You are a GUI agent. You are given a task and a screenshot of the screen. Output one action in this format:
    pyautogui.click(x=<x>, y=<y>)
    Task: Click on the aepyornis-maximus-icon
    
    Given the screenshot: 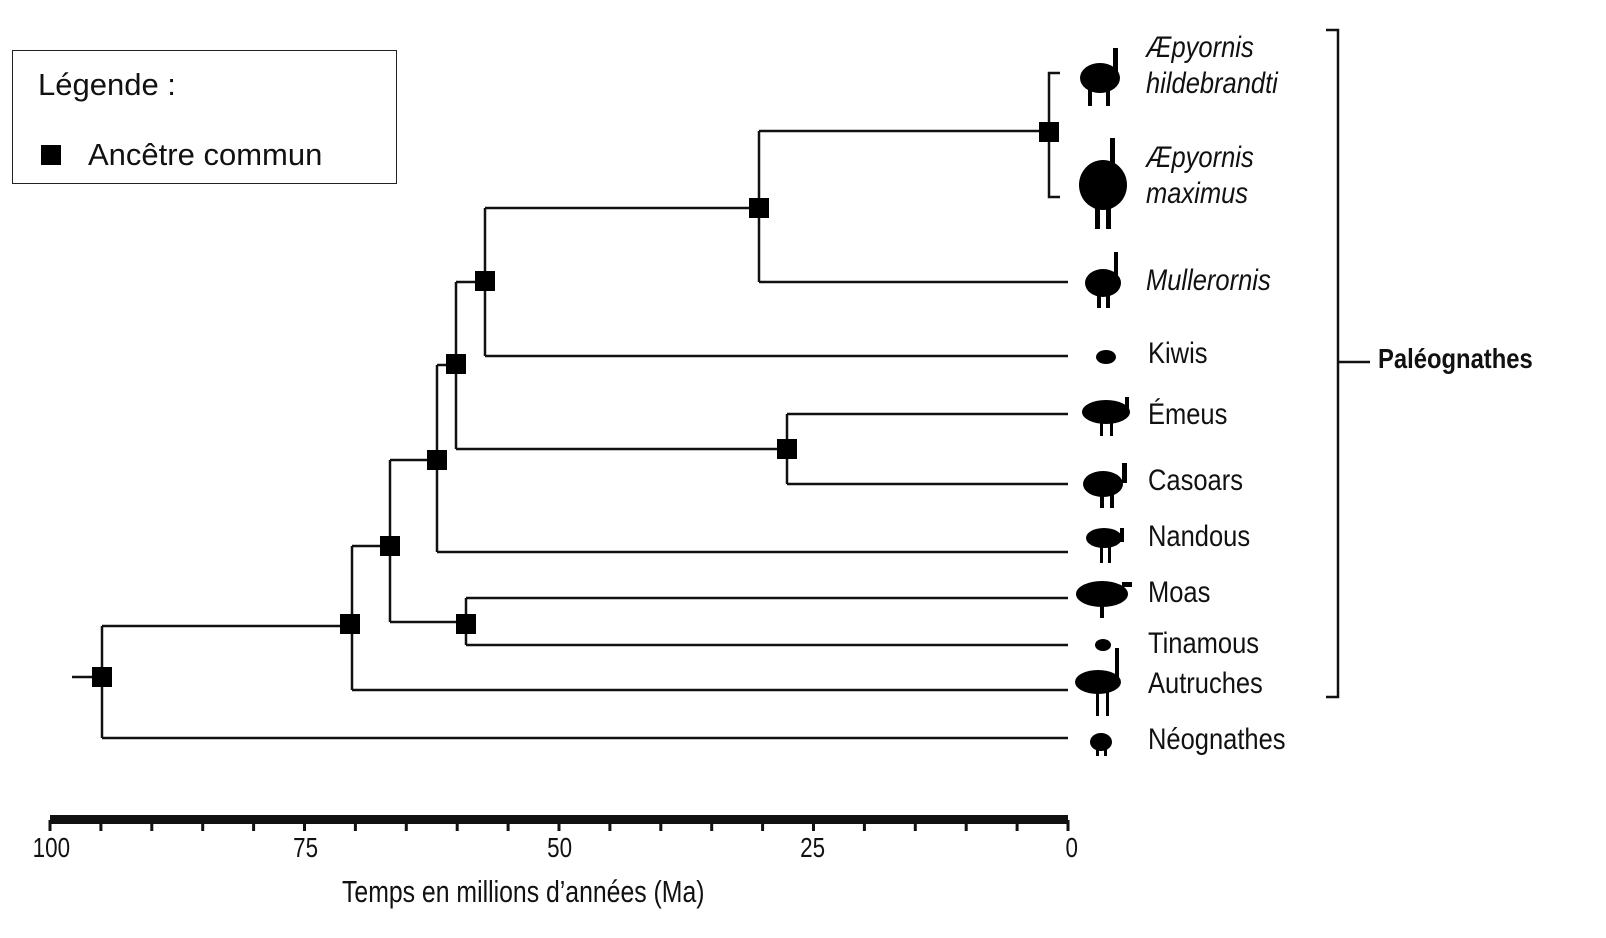 What is the action you would take?
    pyautogui.click(x=1103, y=183)
    